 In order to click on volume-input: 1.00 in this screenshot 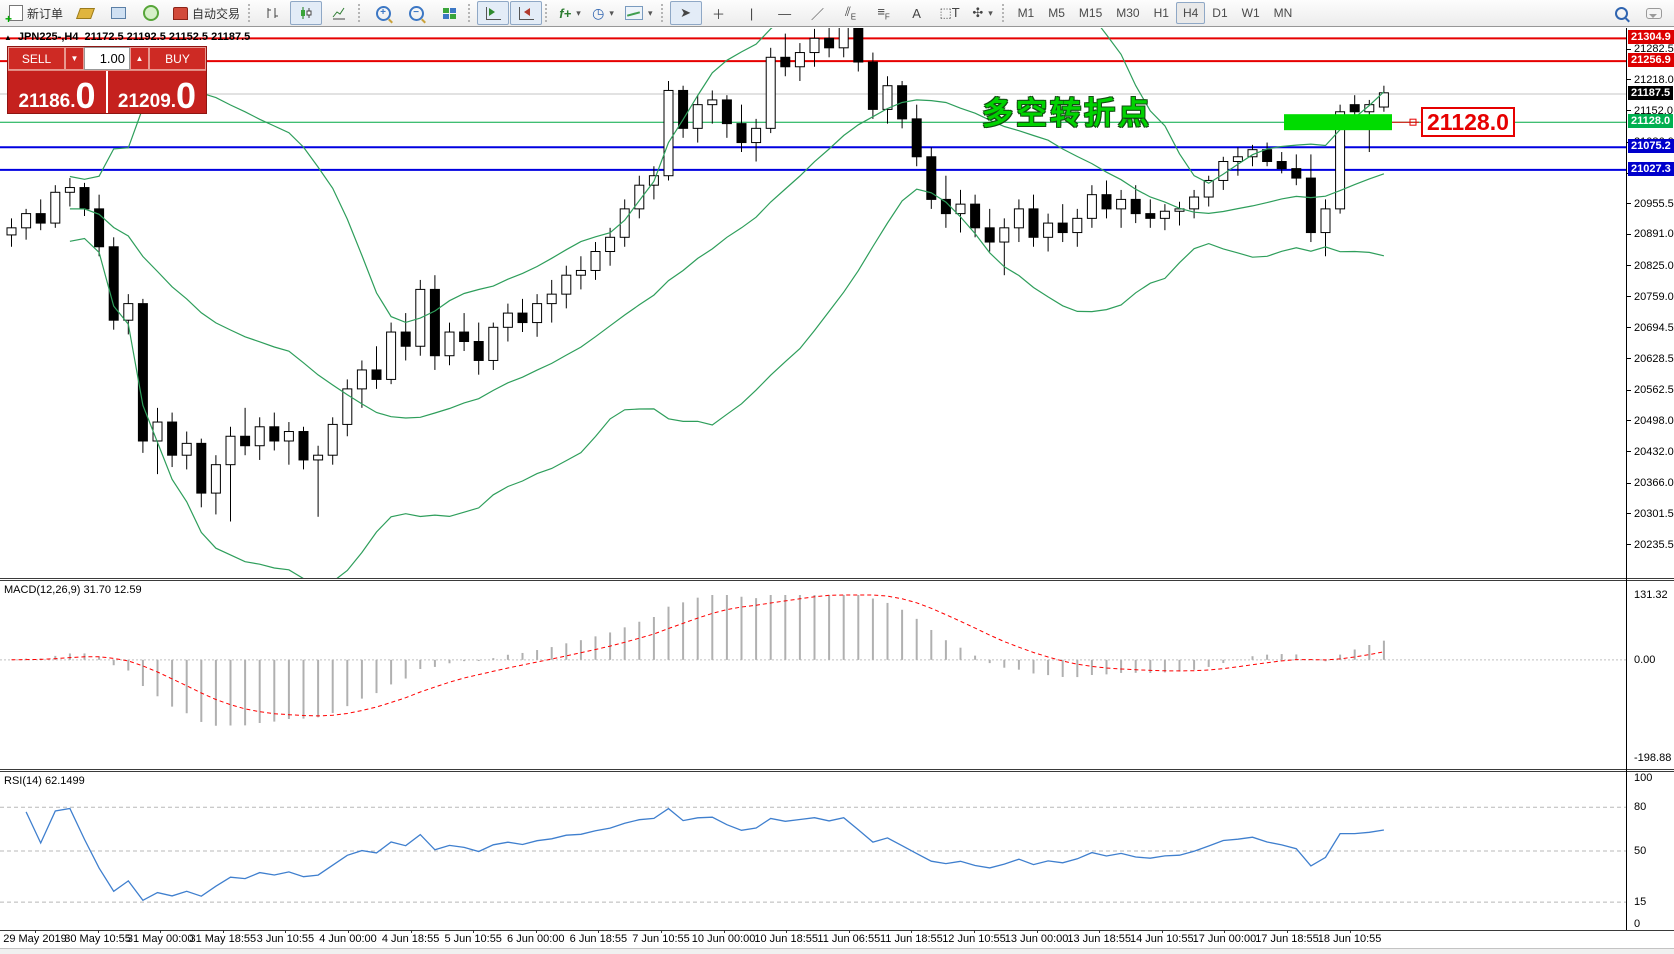, I will do `click(107, 58)`.